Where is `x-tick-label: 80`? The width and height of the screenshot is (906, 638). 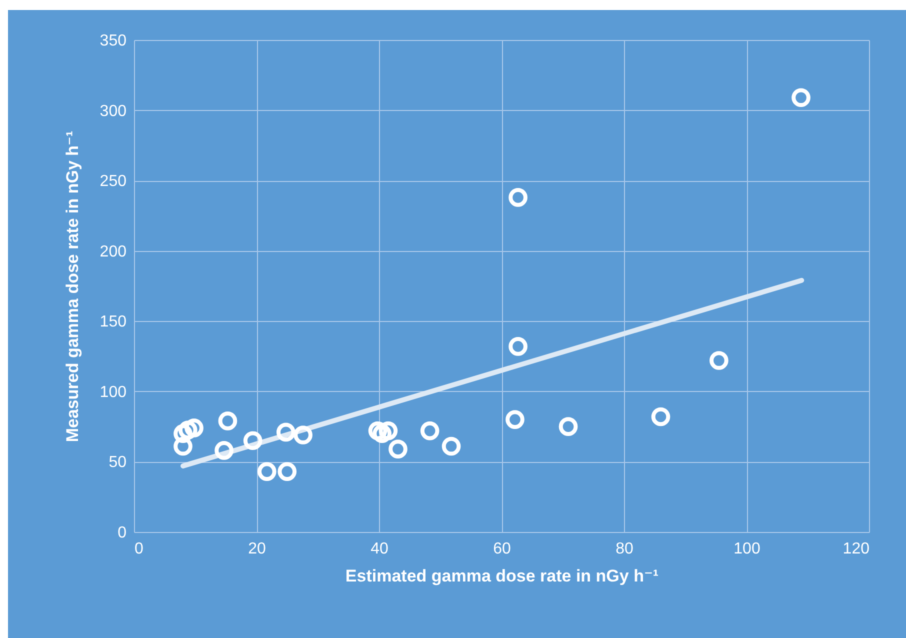
x-tick-label: 80 is located at coordinates (625, 549).